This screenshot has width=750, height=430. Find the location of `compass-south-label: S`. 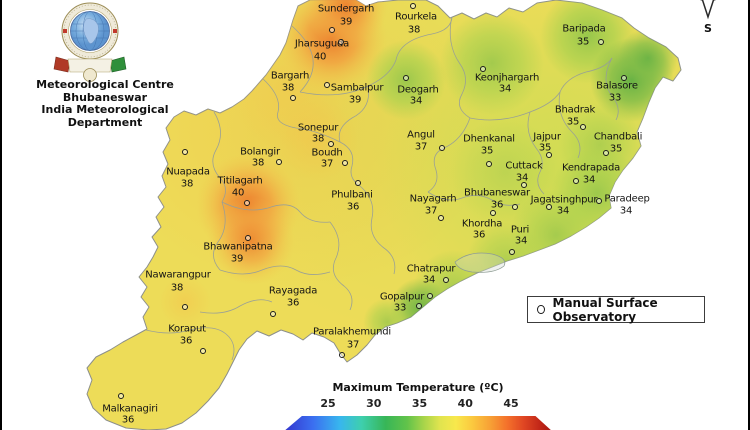

compass-south-label: S is located at coordinates (708, 28).